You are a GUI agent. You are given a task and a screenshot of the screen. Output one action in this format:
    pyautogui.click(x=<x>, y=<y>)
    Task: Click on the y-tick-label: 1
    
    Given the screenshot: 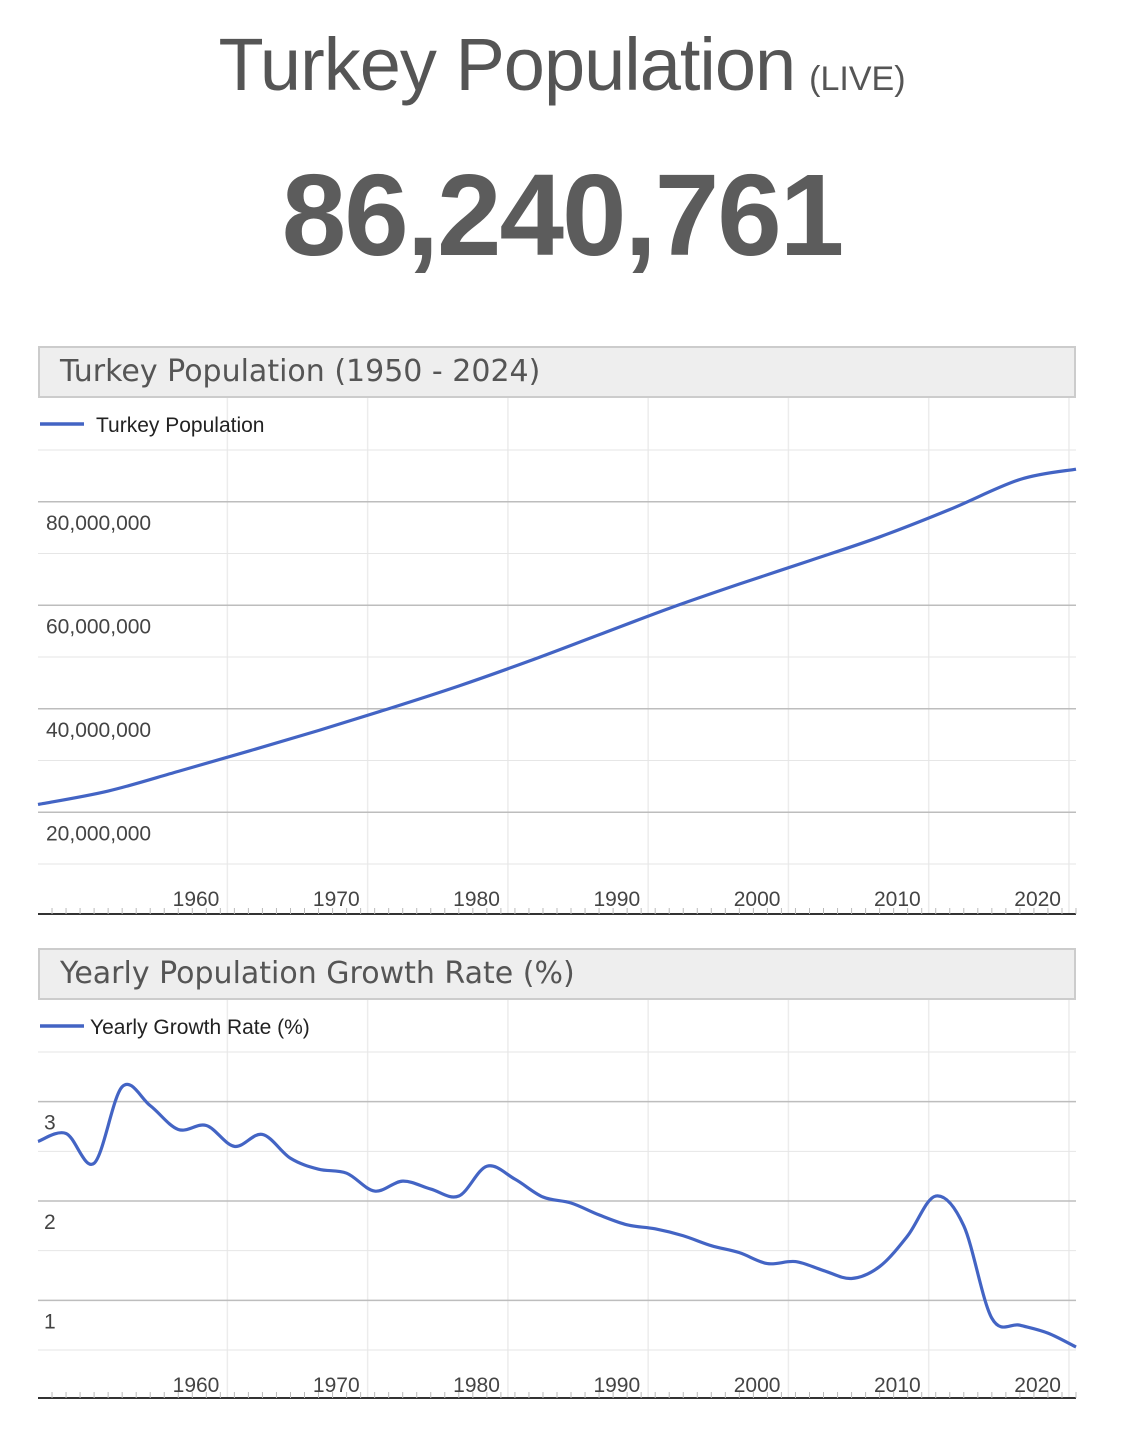 What is the action you would take?
    pyautogui.click(x=50, y=1321)
    